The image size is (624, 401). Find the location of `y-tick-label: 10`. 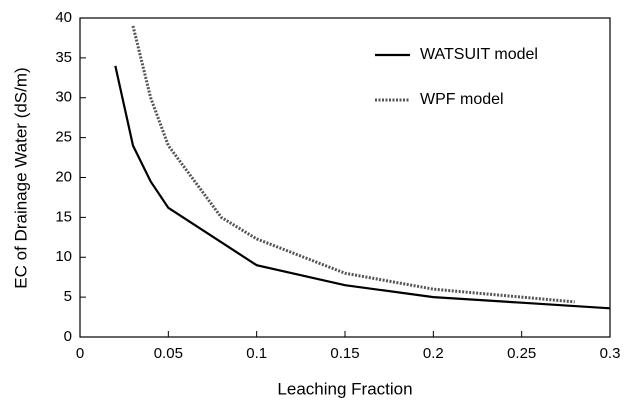

y-tick-label: 10 is located at coordinates (63, 256).